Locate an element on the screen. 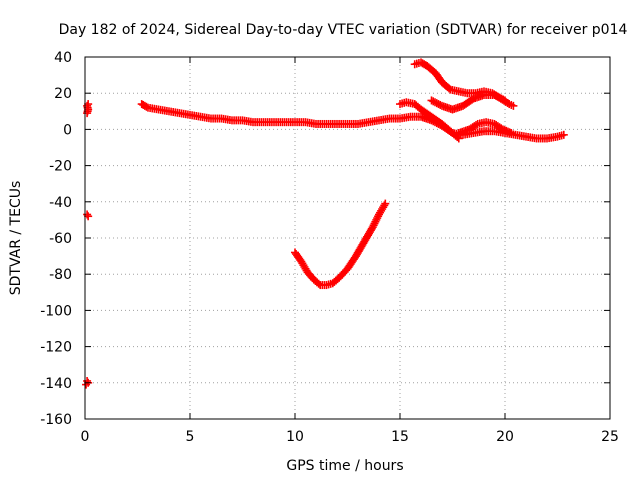  x-tick-label: 10 is located at coordinates (295, 437).